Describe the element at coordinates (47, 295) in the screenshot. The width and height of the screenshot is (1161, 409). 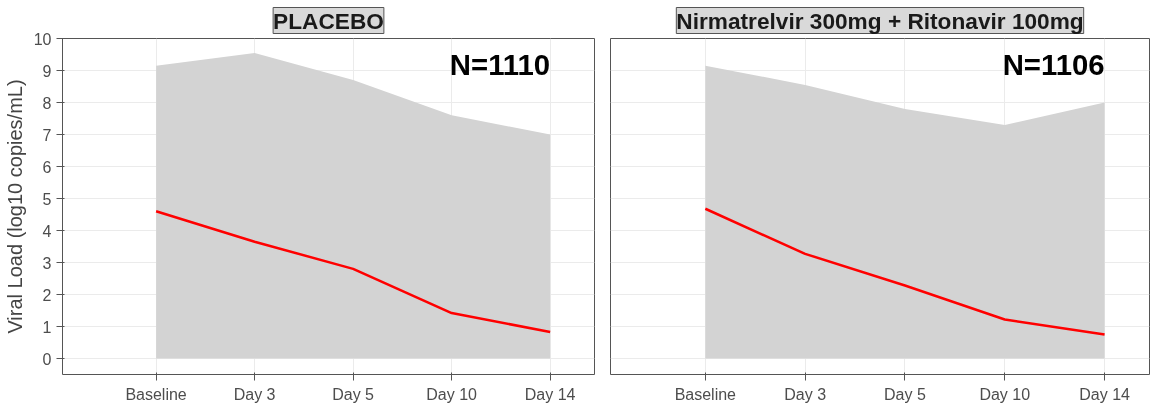
I see `y-tick-label: 2` at that location.